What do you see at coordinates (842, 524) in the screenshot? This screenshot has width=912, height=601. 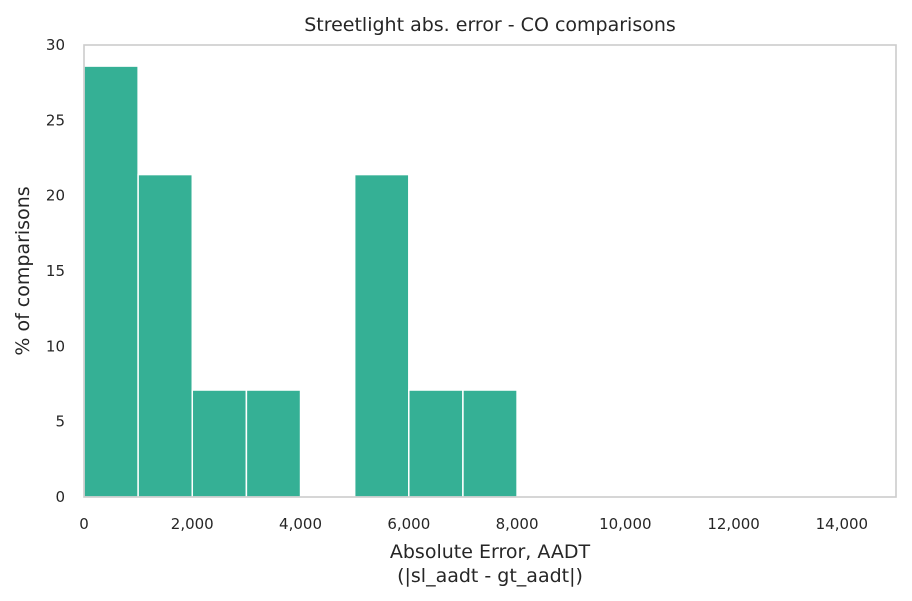 I see `x-tick-label: 14,000` at bounding box center [842, 524].